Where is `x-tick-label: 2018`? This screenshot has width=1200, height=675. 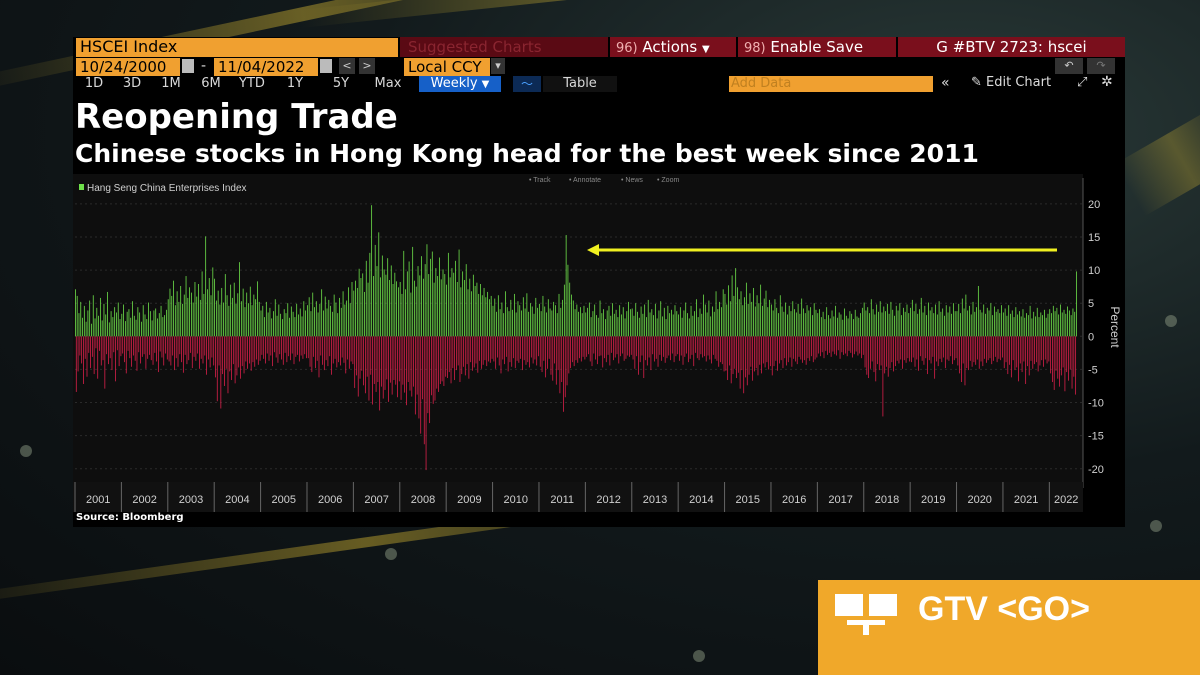
x-tick-label: 2018 is located at coordinates (887, 500).